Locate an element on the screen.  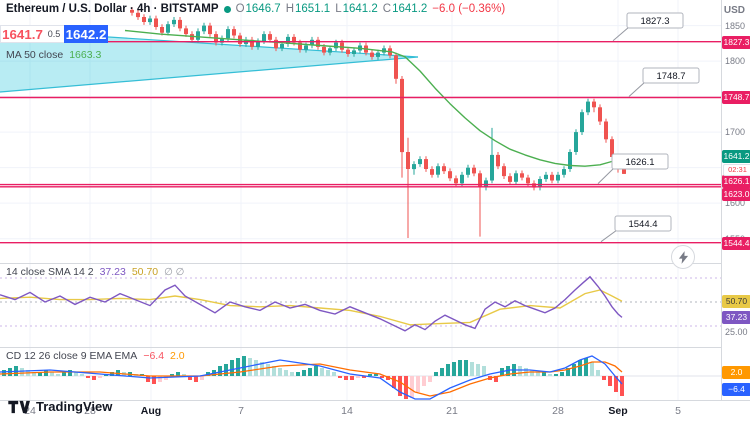
time-axis-label: 24 is located at coordinates (30, 411).